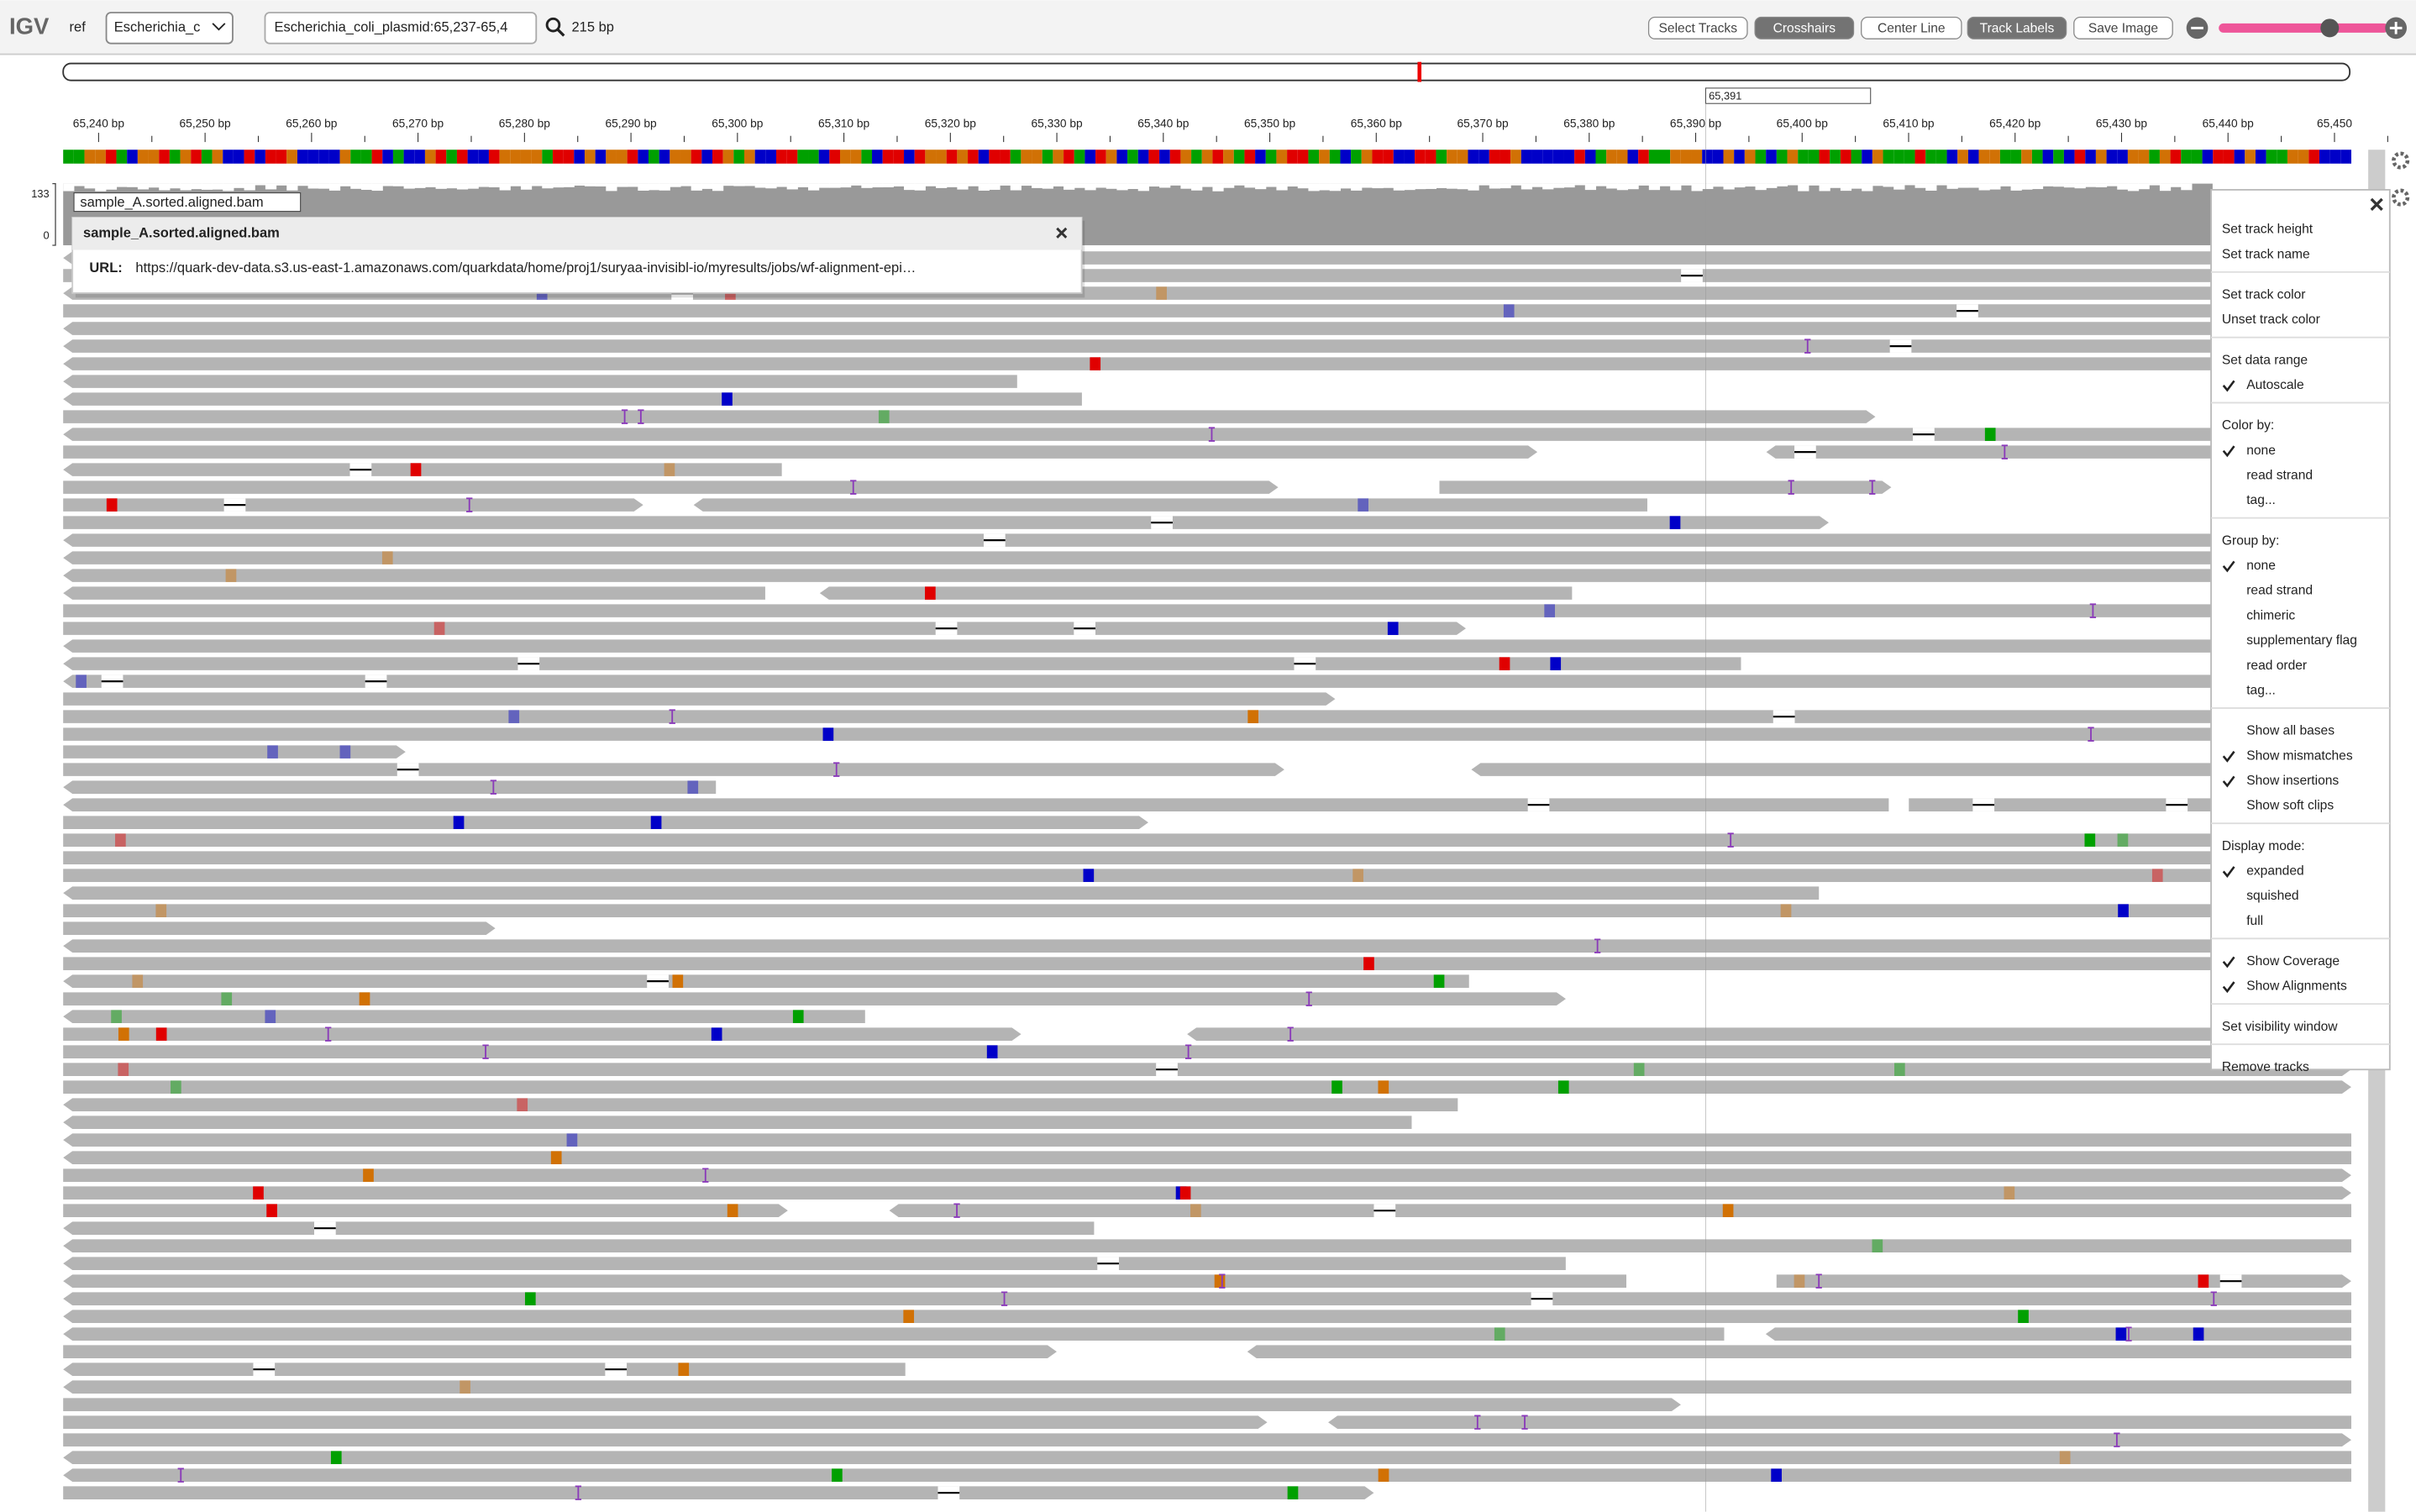 The height and width of the screenshot is (1512, 2416). I want to click on toolbar-button-label: Center Line, so click(1912, 28).